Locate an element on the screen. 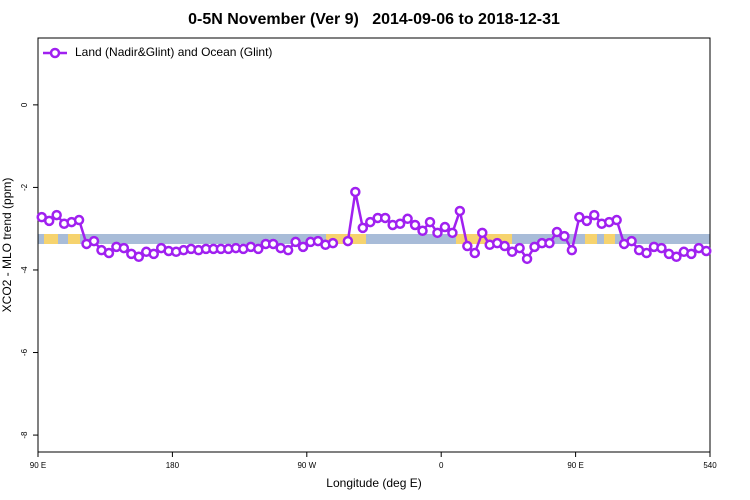  x-tick-label: 540 is located at coordinates (710, 465).